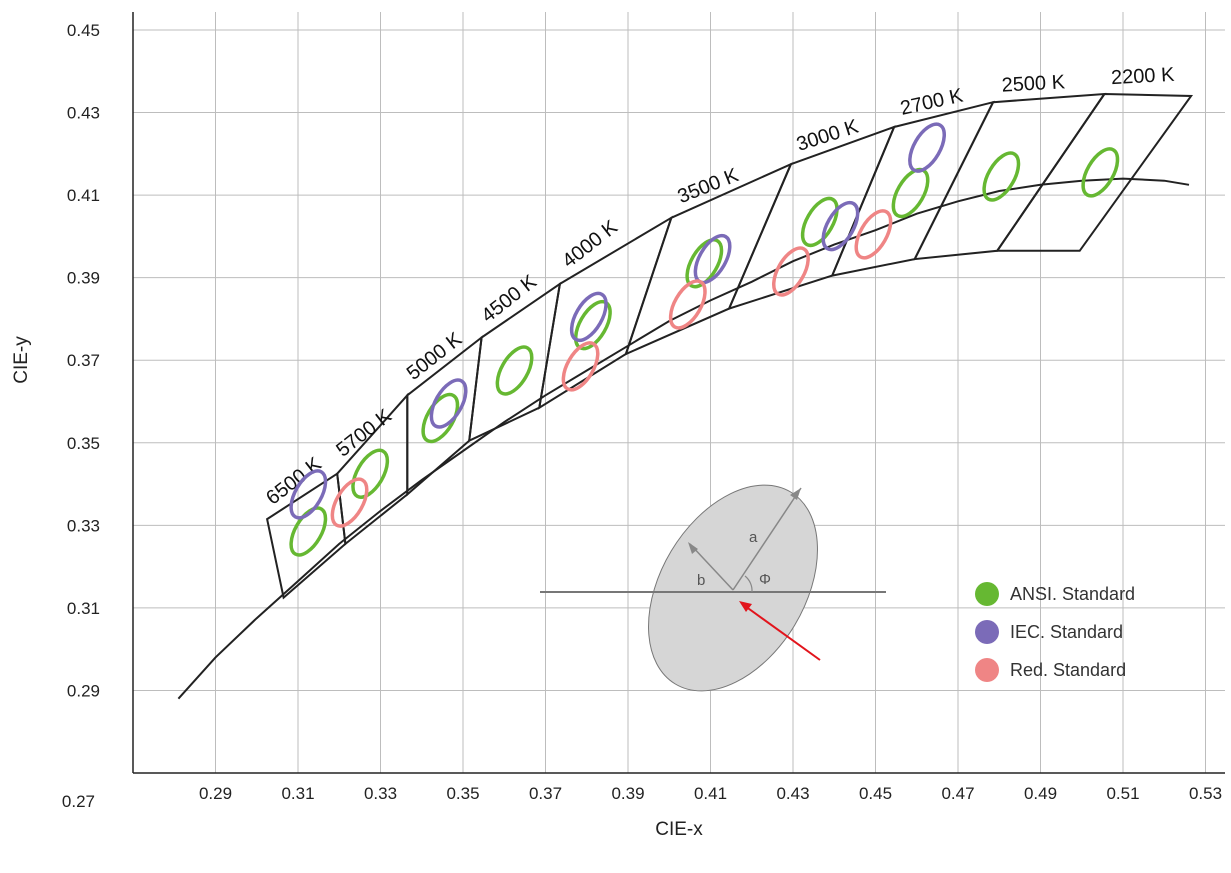 This screenshot has width=1231, height=873. Describe the element at coordinates (215, 793) in the screenshot. I see `x-tick-label-0.29: 0.29` at that location.